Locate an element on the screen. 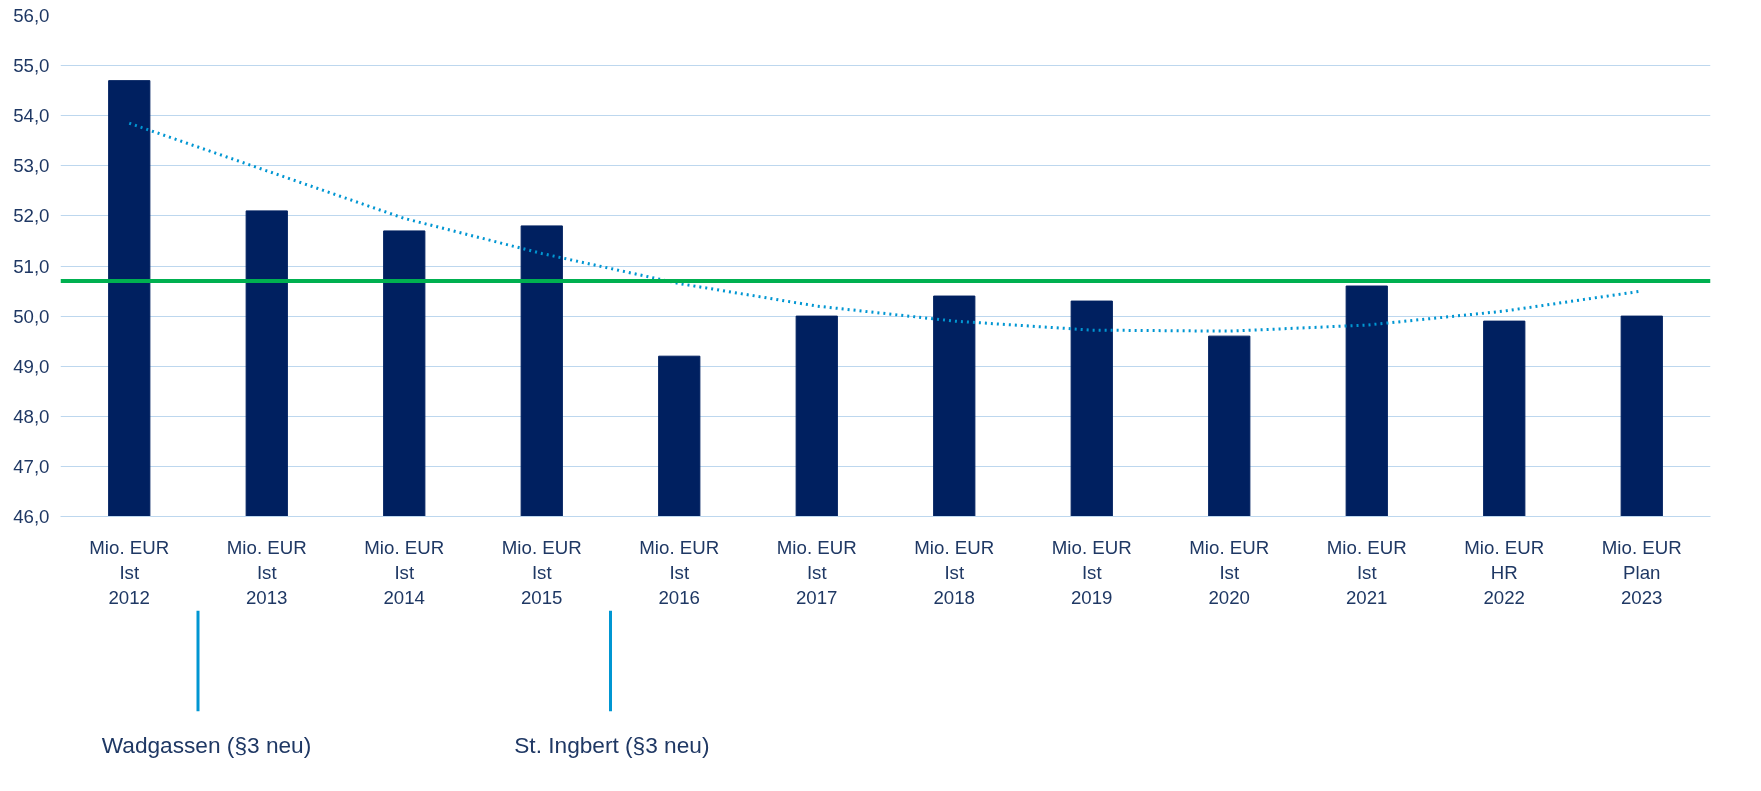 The width and height of the screenshot is (1761, 791). x-tick-label: Mio. EUR Ist 2020 is located at coordinates (1229, 572).